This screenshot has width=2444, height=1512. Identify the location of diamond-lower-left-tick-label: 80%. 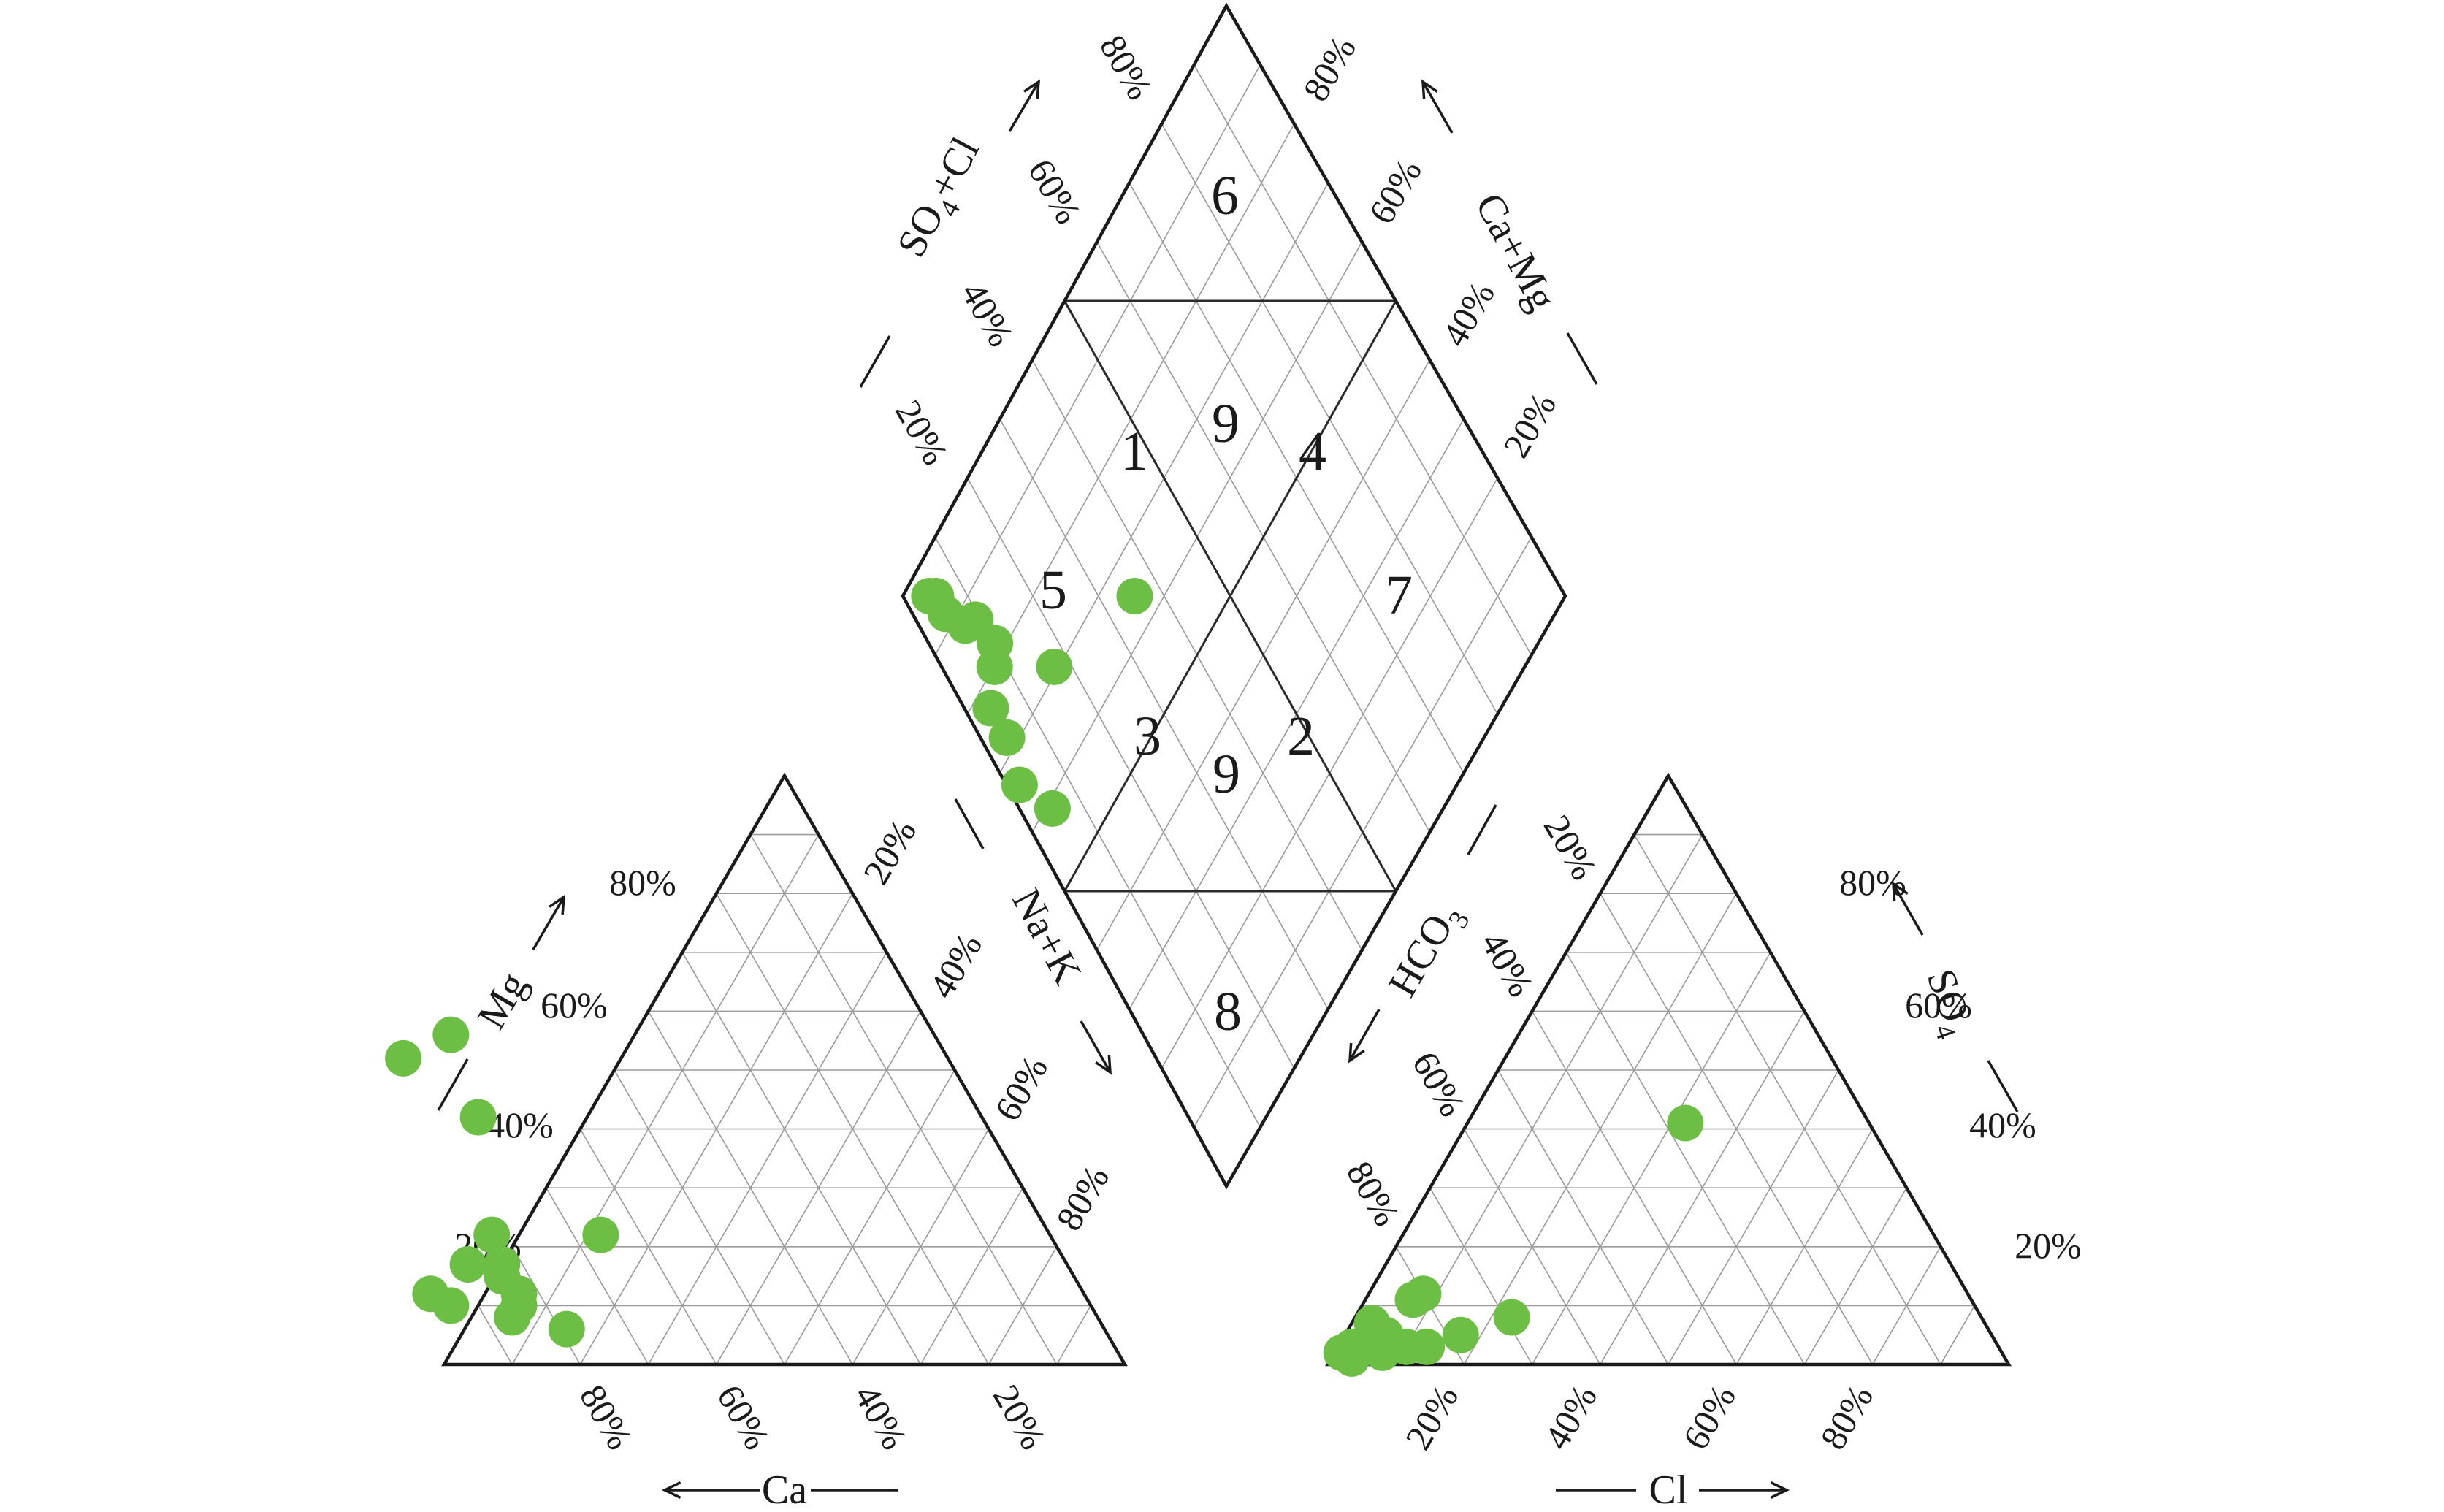
(1083, 1197).